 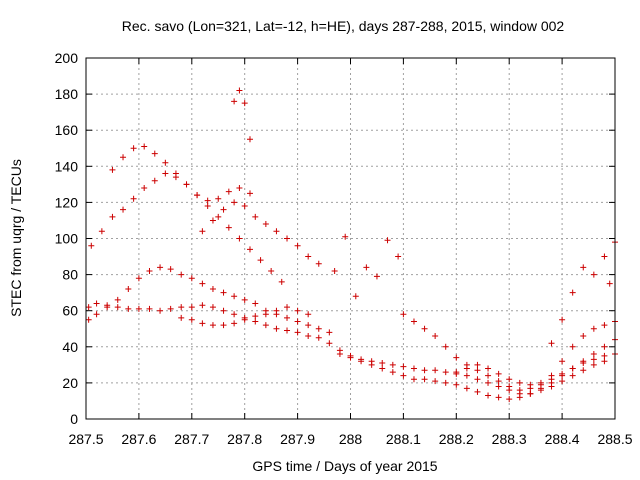 What do you see at coordinates (456, 439) in the screenshot?
I see `x-tick-label: 288.2` at bounding box center [456, 439].